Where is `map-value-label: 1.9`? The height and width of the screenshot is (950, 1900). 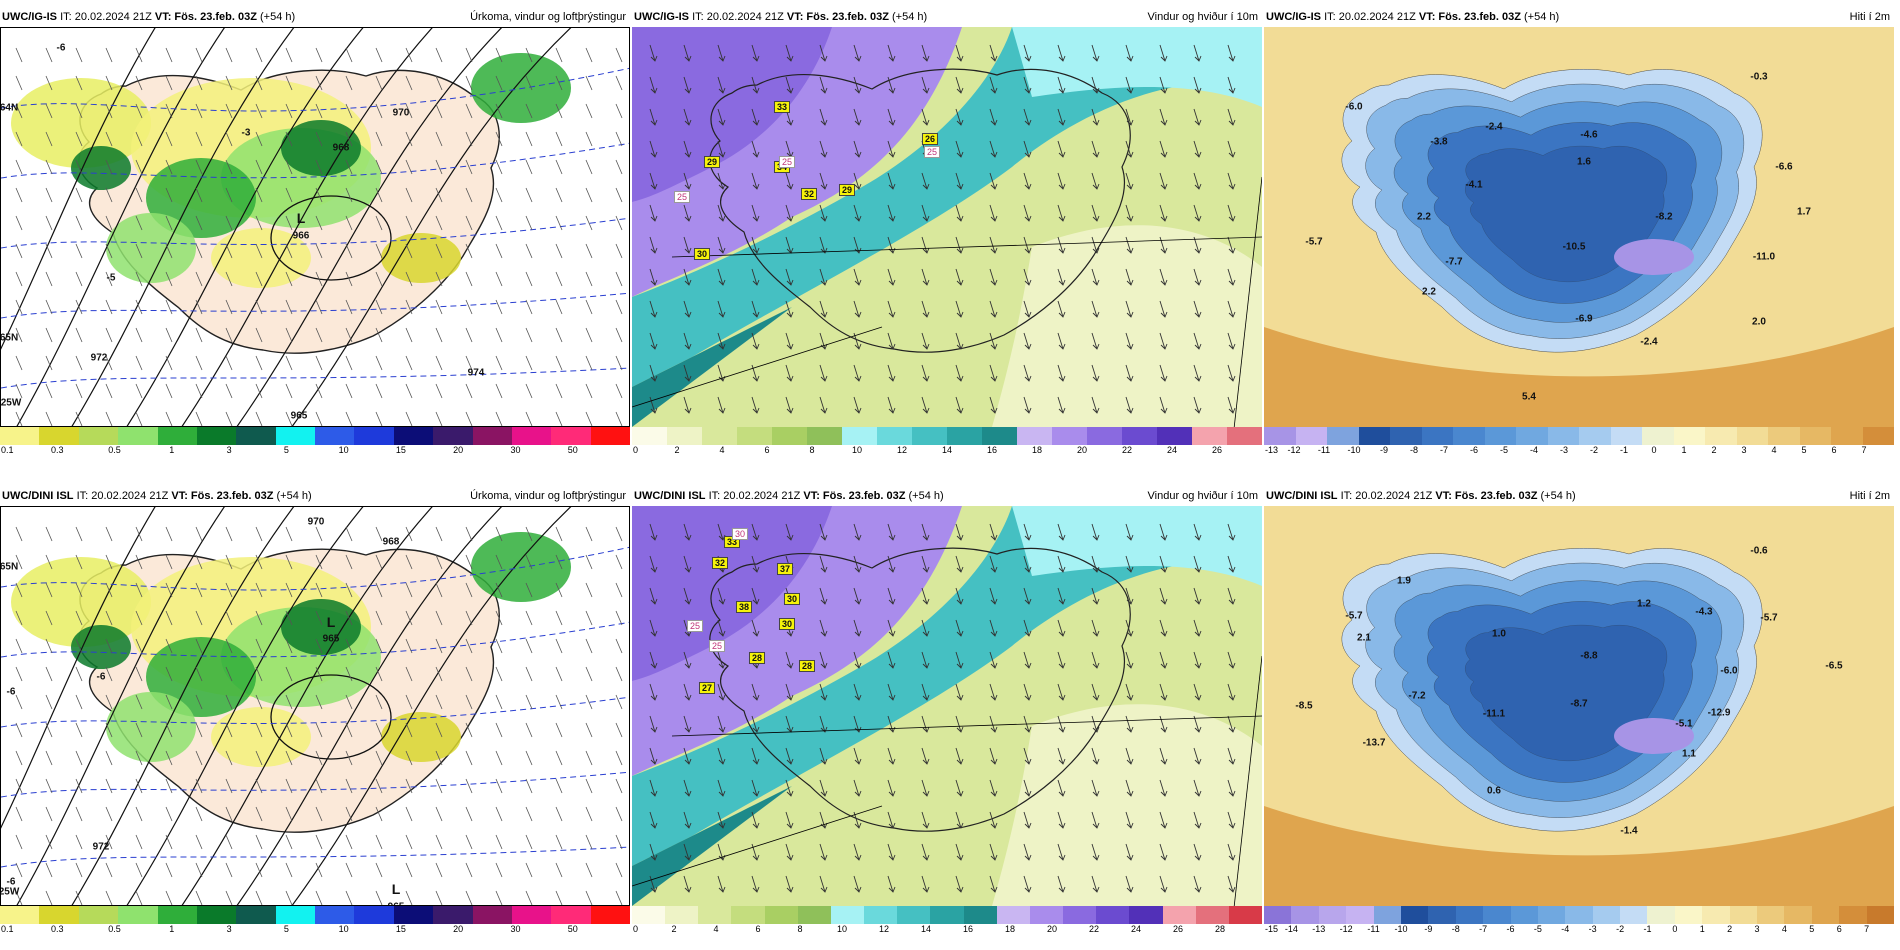
map-value-label: 1.9 is located at coordinates (1404, 581).